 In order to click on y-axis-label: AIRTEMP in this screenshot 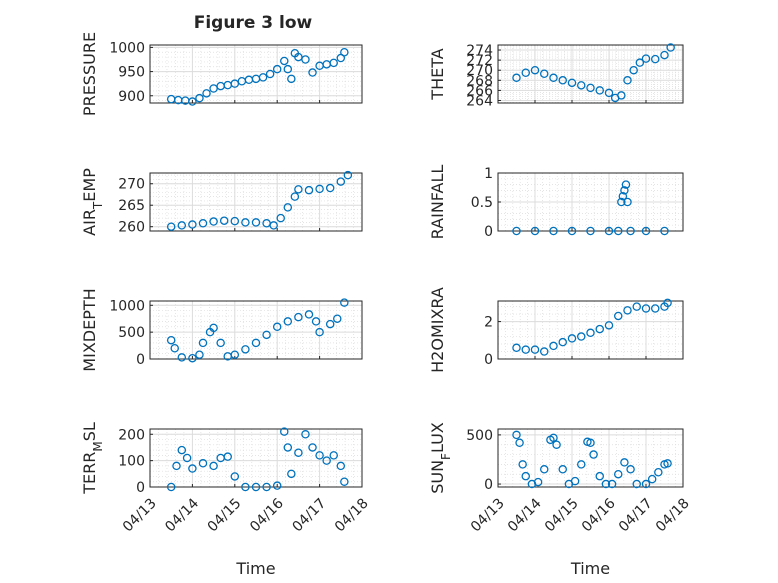, I will do `click(92, 202)`.